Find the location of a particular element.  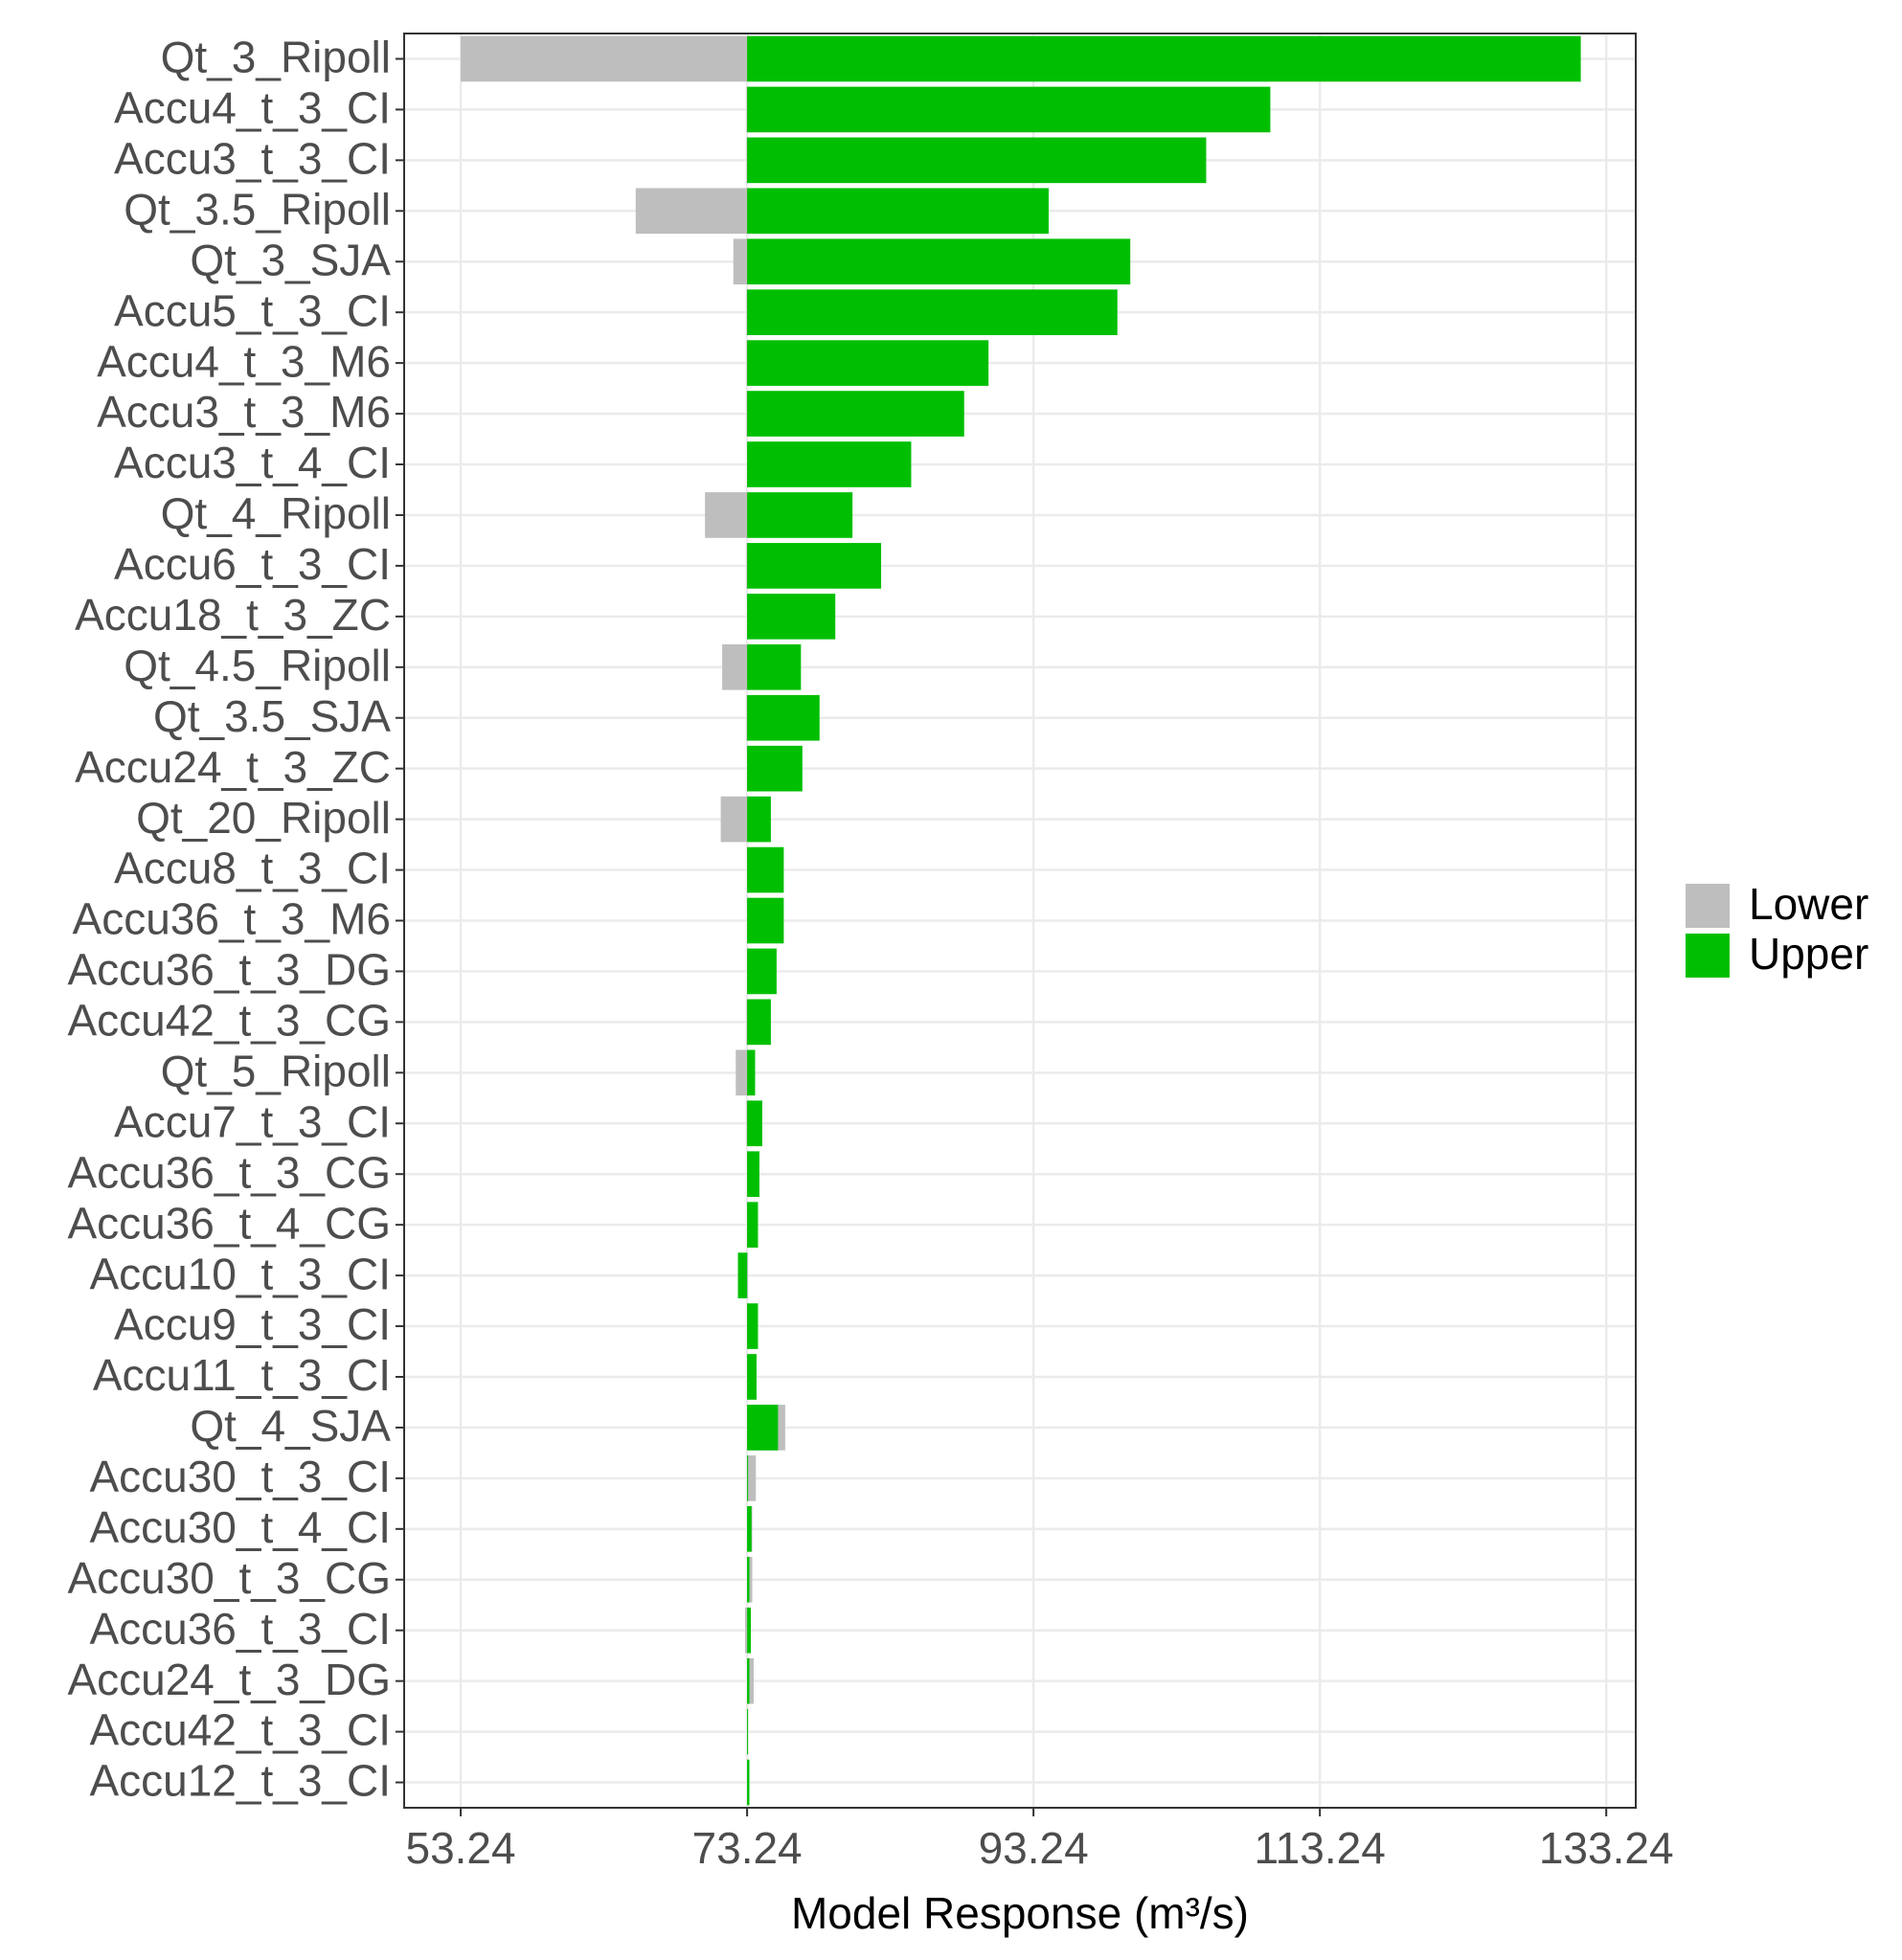

y-tick-label: Accu30_t_3_CI is located at coordinates (240, 1476).